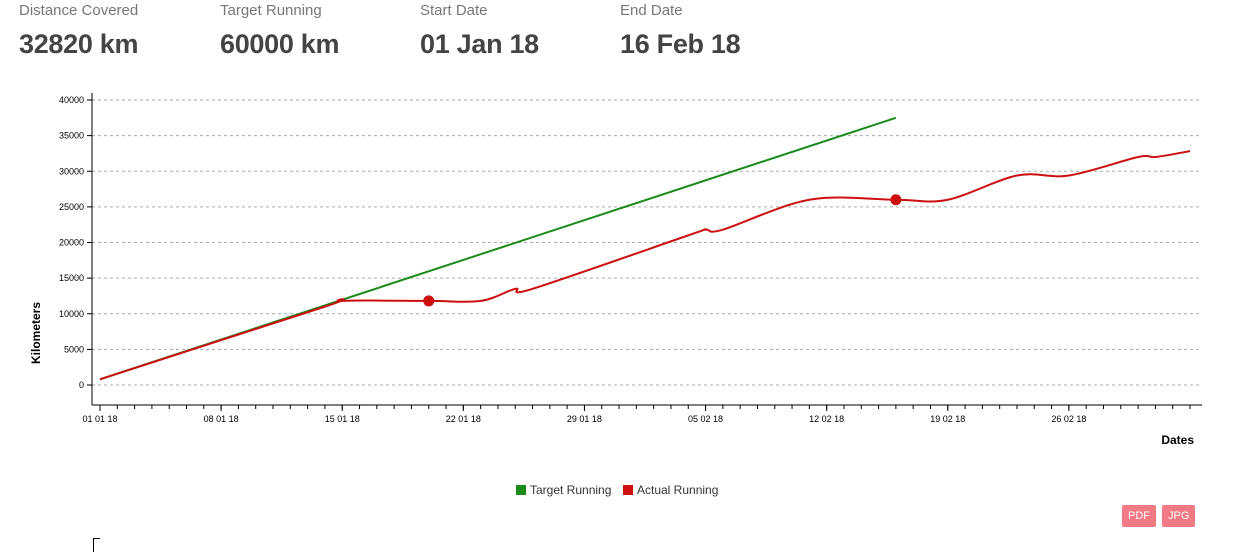 The image size is (1243, 552). I want to click on stat-label: Start Date, so click(454, 10).